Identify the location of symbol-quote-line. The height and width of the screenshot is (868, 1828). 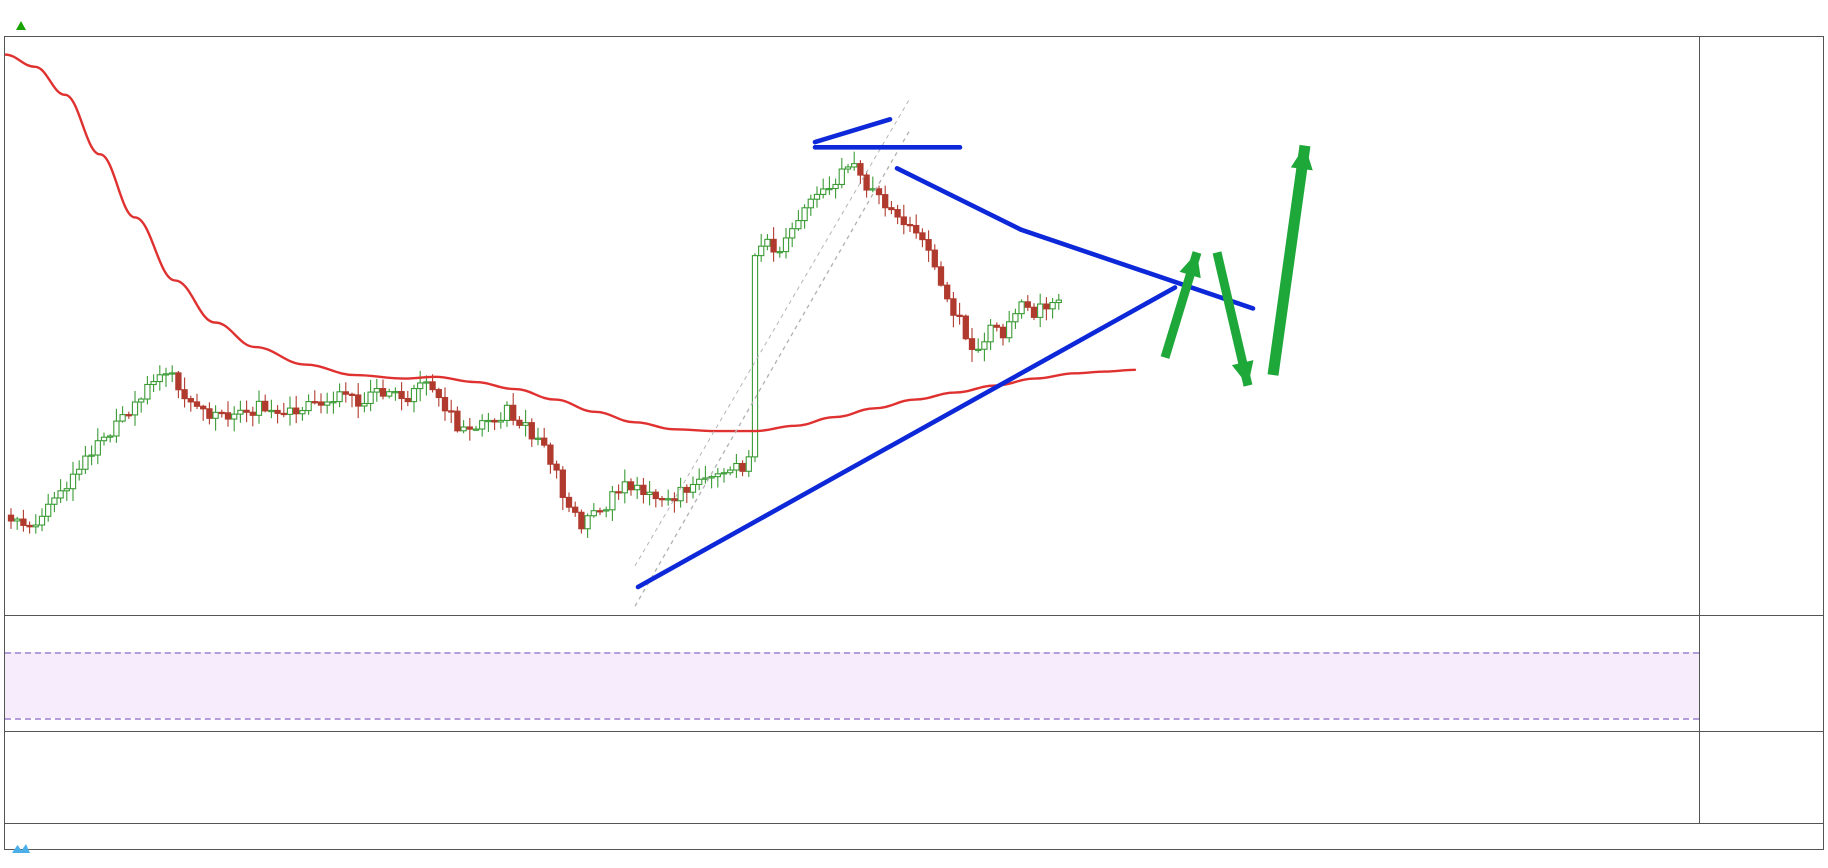
(28, 25).